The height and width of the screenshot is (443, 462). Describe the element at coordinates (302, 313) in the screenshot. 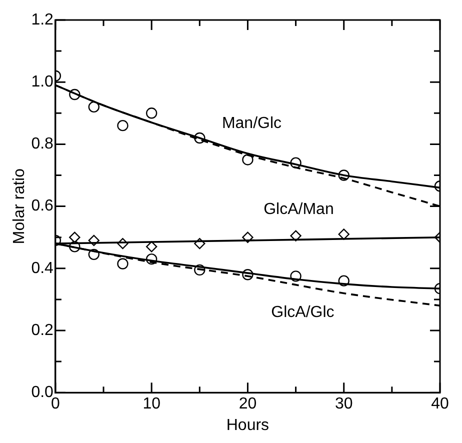

I see `series-label: GlcA/Glc` at that location.